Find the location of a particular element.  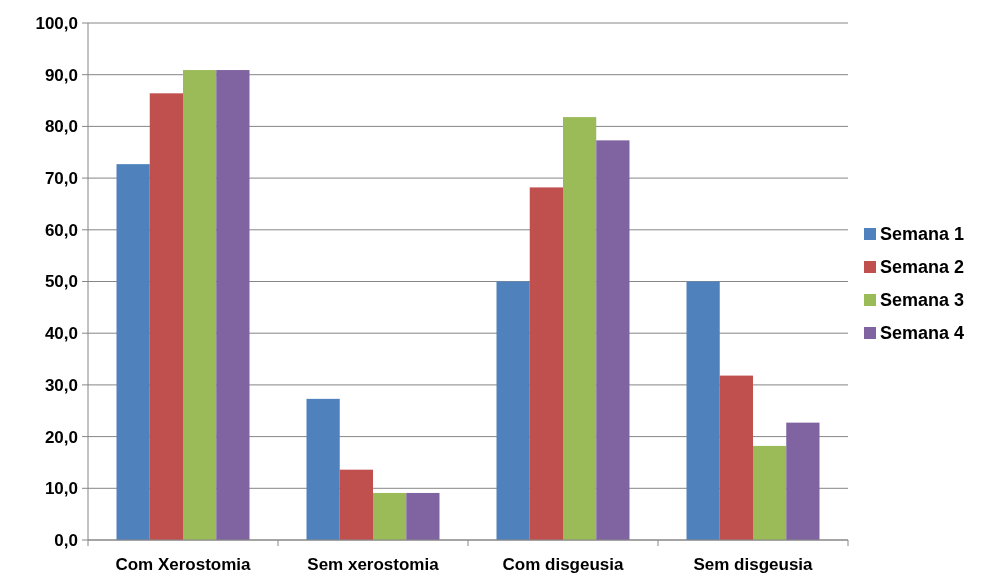

y-tick-label: 60,0 is located at coordinates (61, 230).